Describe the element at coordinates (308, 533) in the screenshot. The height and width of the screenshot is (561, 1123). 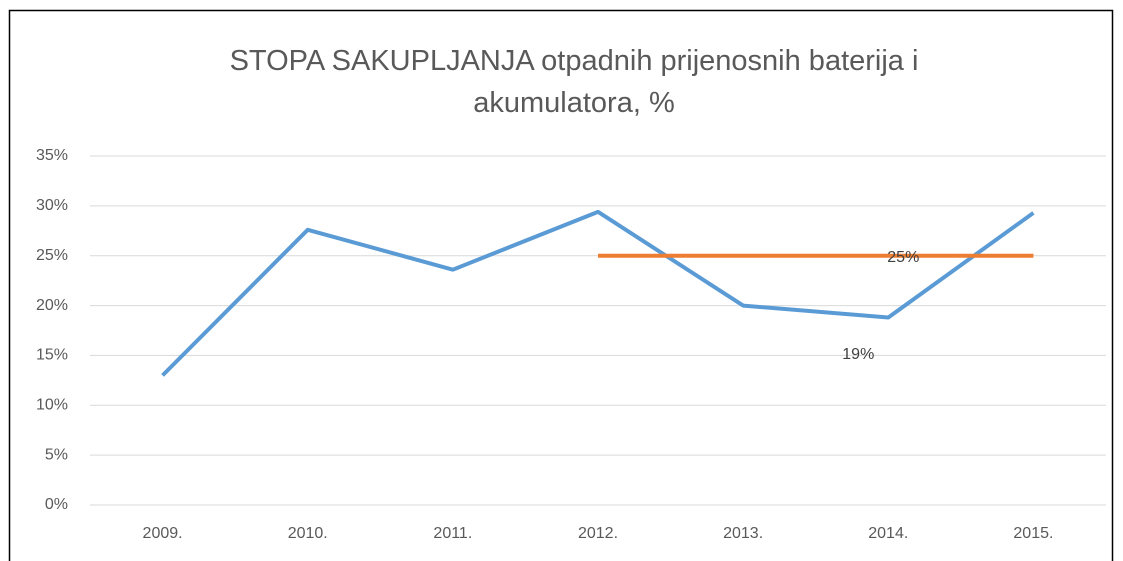
I see `x-tick-label: 2010.` at that location.